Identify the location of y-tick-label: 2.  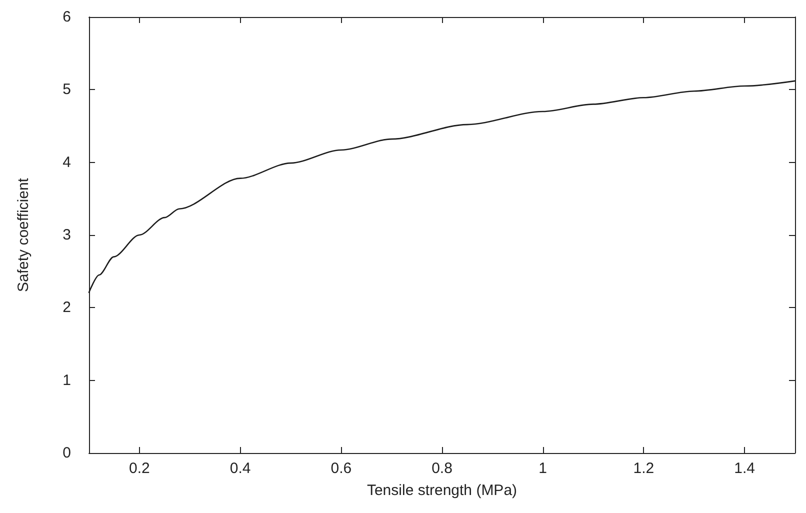
(66, 307).